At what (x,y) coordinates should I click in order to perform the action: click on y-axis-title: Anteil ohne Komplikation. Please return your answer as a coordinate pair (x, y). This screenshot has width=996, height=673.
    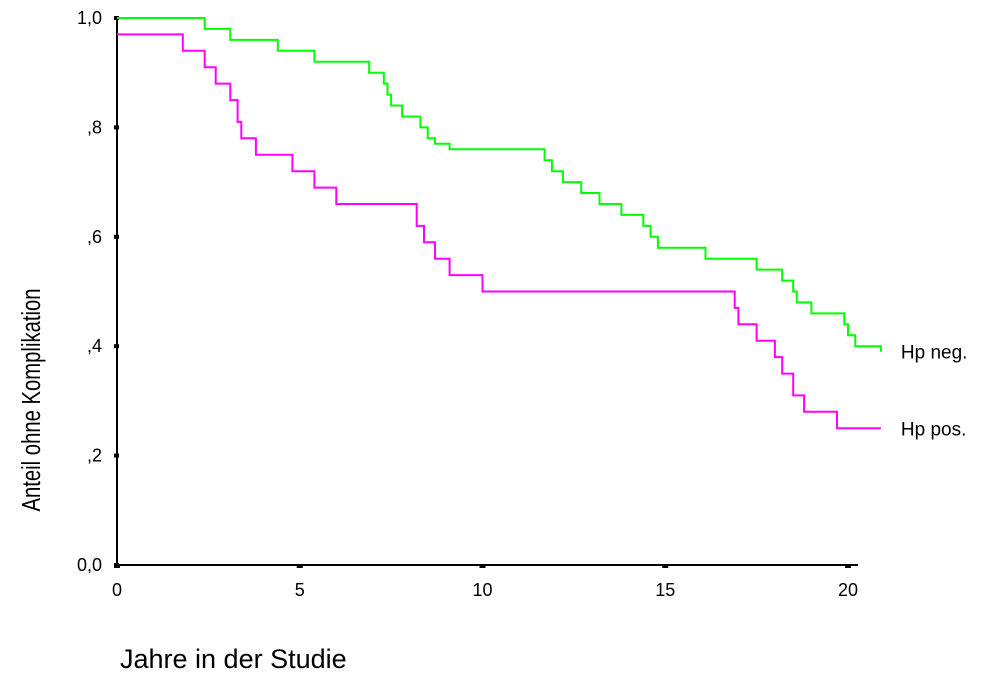
    Looking at the image, I should click on (31, 399).